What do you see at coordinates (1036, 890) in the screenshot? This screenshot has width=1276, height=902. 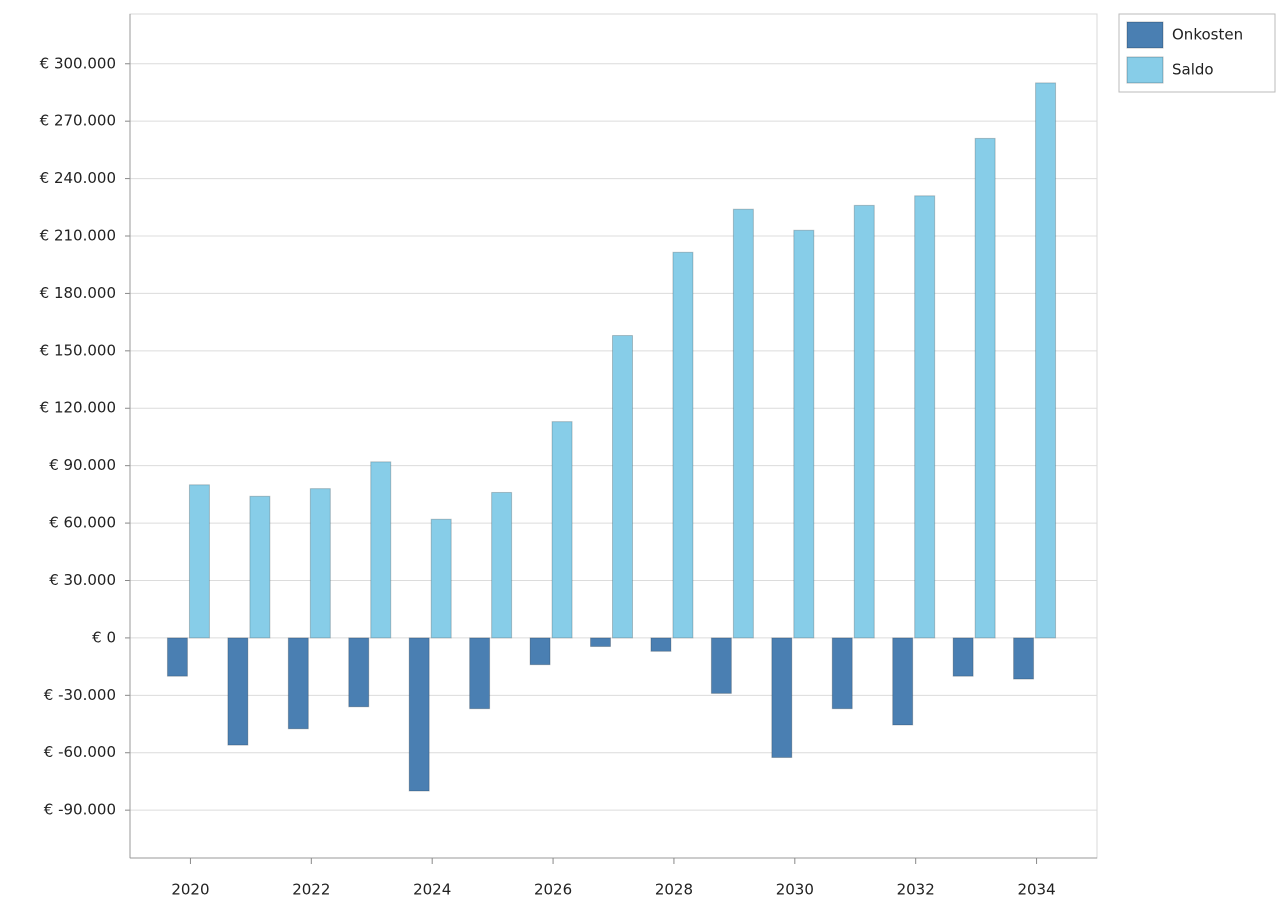 I see `x-tick-label: 2034` at bounding box center [1036, 890].